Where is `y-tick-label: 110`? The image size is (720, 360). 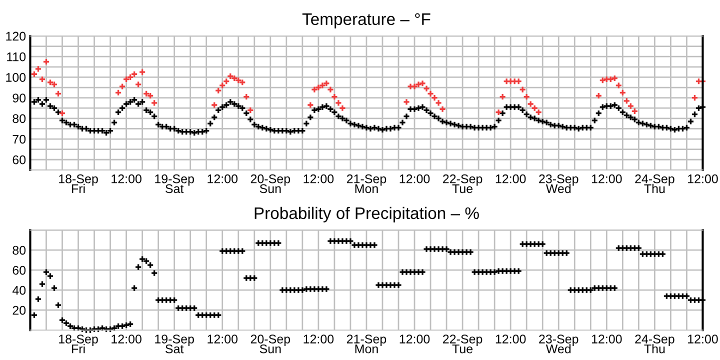
y-tick-label: 110 is located at coordinates (16, 57).